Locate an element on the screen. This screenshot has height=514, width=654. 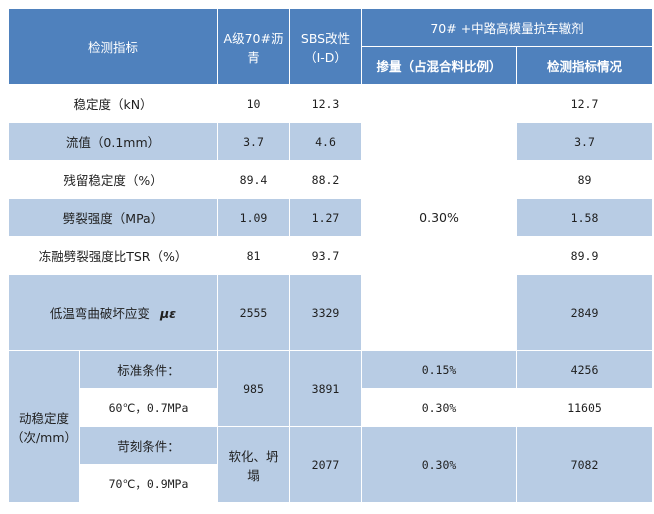
harsh-sbs-value: 2077 is located at coordinates (326, 464).